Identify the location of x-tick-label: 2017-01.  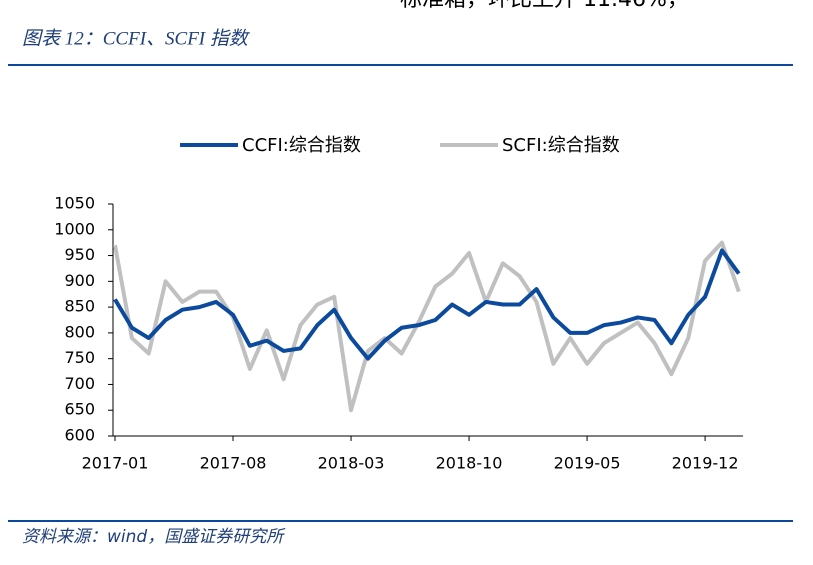
(115, 463).